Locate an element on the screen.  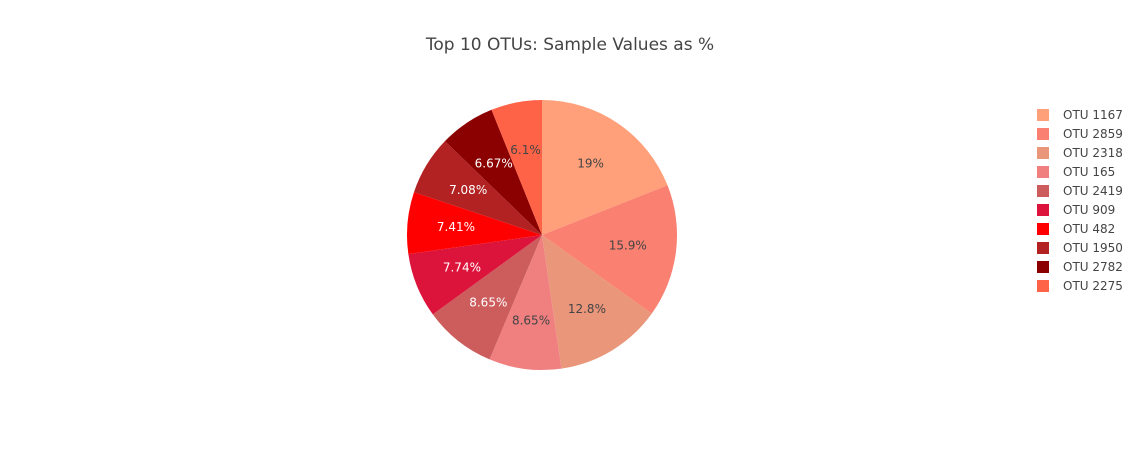
legend-item-otu-2275: OTU 2275 is located at coordinates (1080, 286).